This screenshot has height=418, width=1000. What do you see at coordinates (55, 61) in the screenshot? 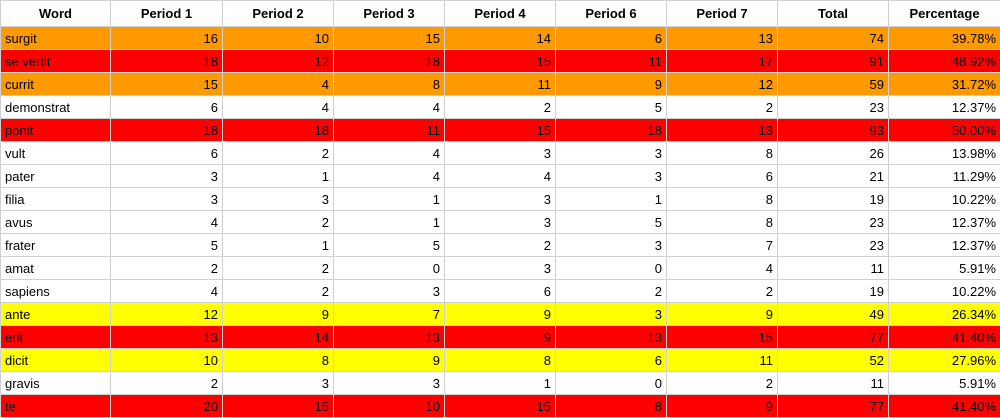
I see `word-cell: se vertit` at bounding box center [55, 61].